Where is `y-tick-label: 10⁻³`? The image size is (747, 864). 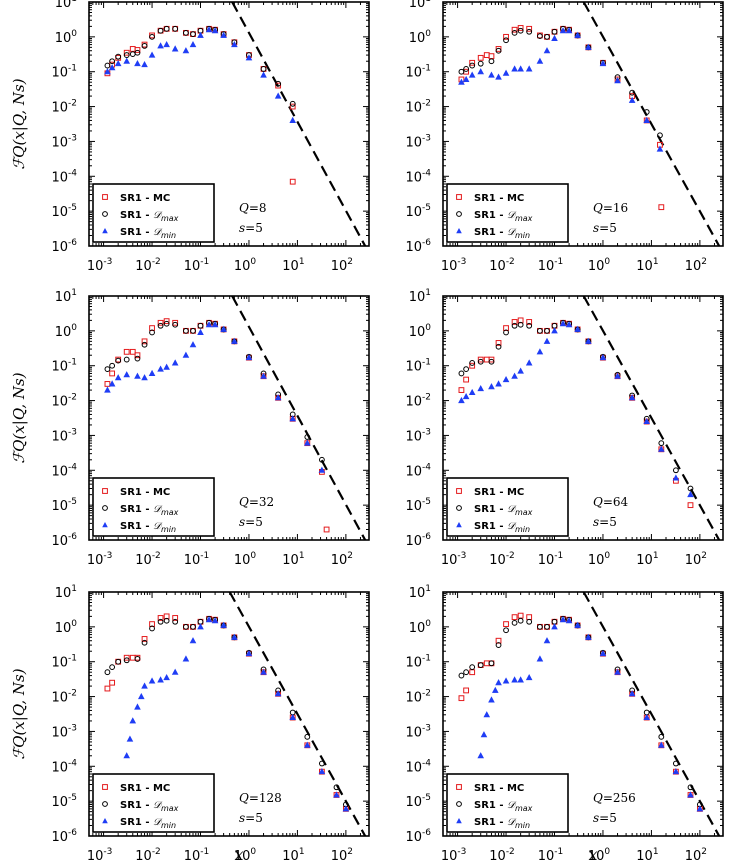 y-tick-label: 10⁻³ is located at coordinates (64, 731).